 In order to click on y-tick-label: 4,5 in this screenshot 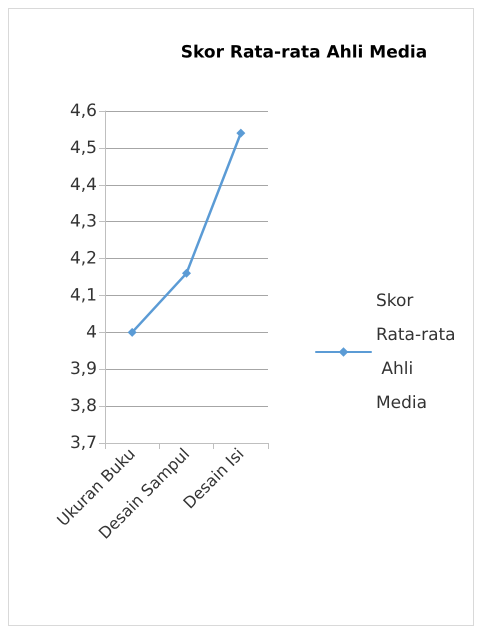, I will do `click(83, 148)`.